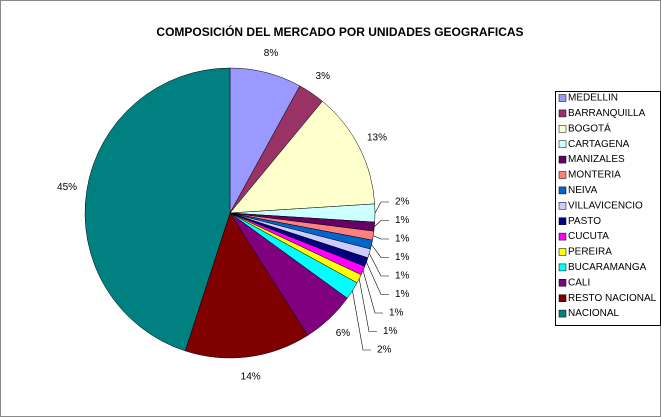 The height and width of the screenshot is (417, 661). Describe the element at coordinates (343, 333) in the screenshot. I see `data-label: 6%` at that location.